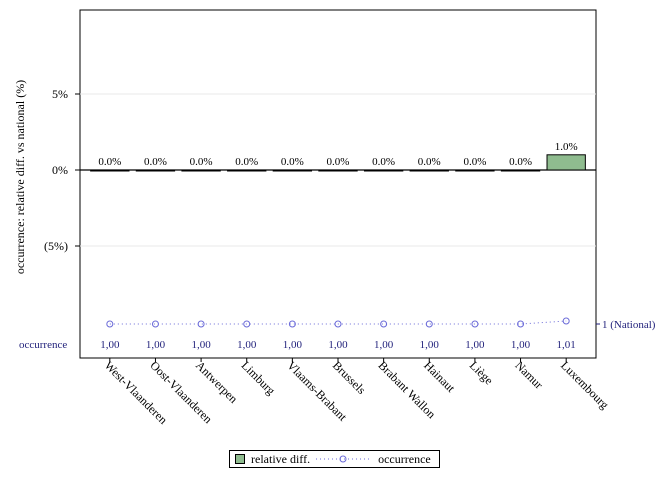  Describe the element at coordinates (156, 345) in the screenshot. I see `occurrence-value-1: 1,00` at that location.